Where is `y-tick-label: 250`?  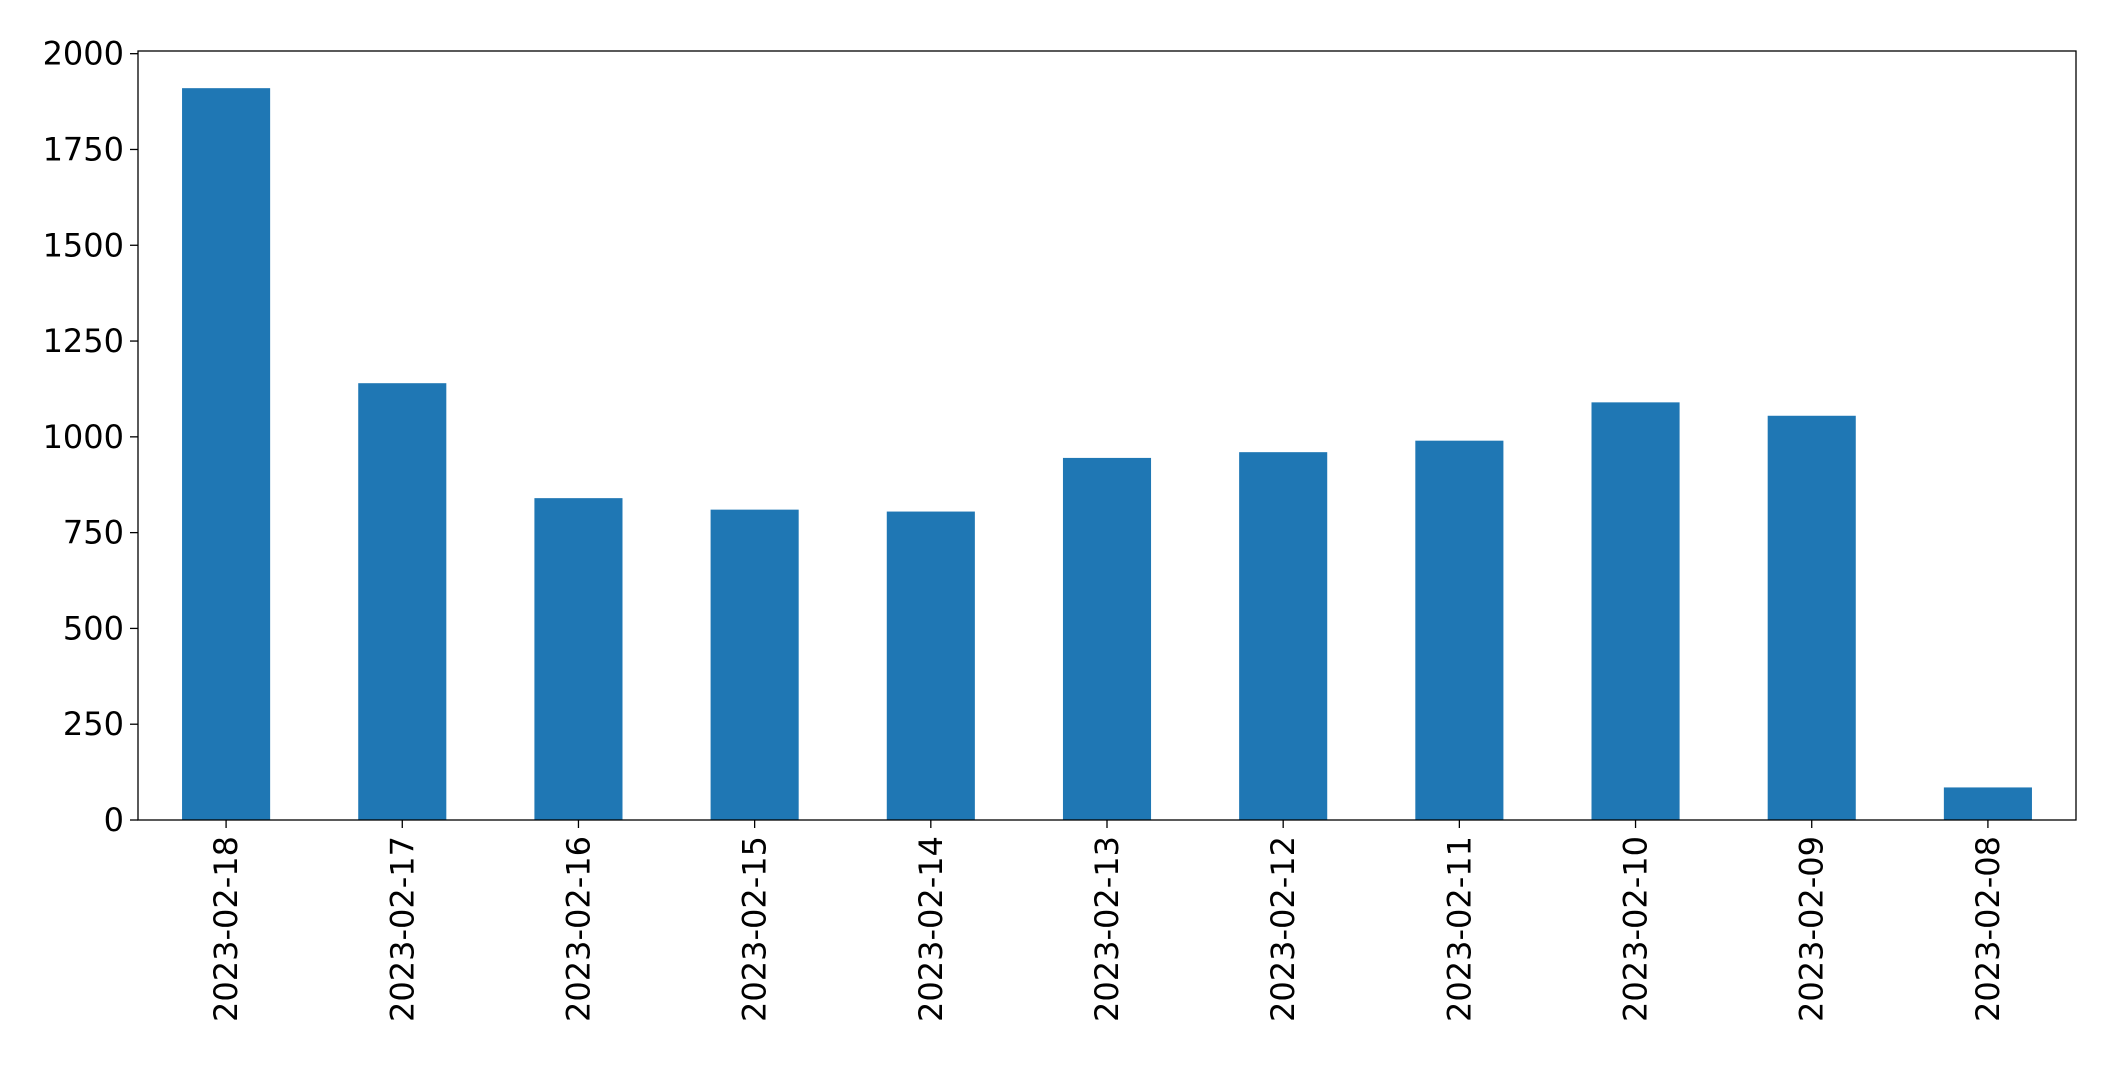 y-tick-label: 250 is located at coordinates (93, 724).